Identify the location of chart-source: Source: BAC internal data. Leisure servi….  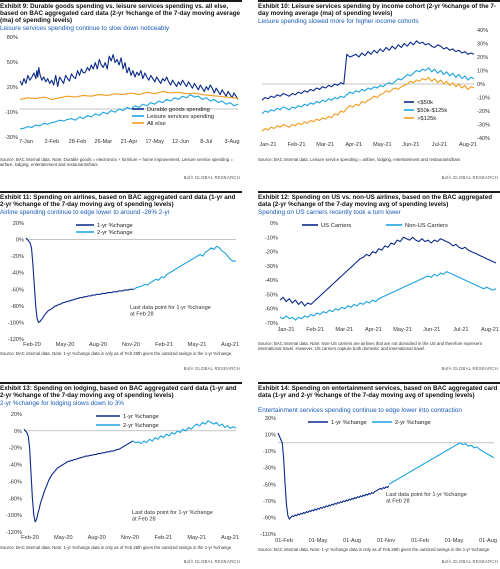
(359, 159).